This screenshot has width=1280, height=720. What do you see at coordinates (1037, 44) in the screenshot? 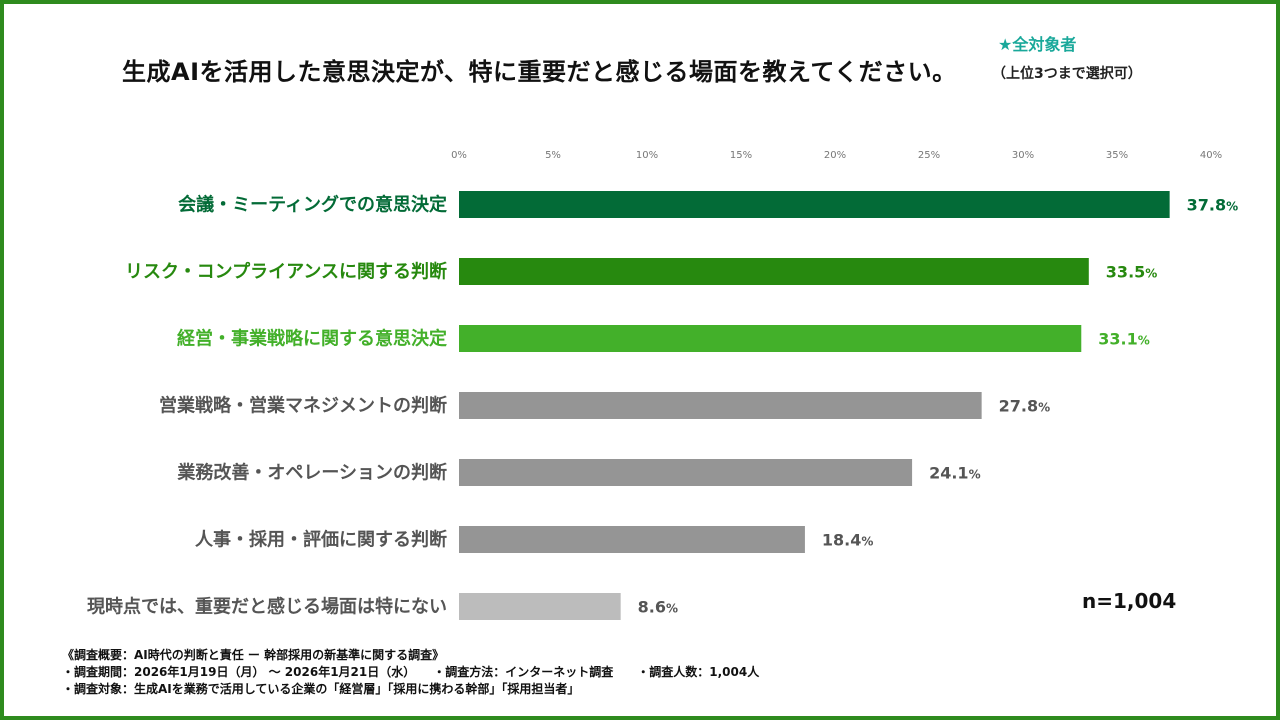
I see `target-badge: ★全対象者` at bounding box center [1037, 44].